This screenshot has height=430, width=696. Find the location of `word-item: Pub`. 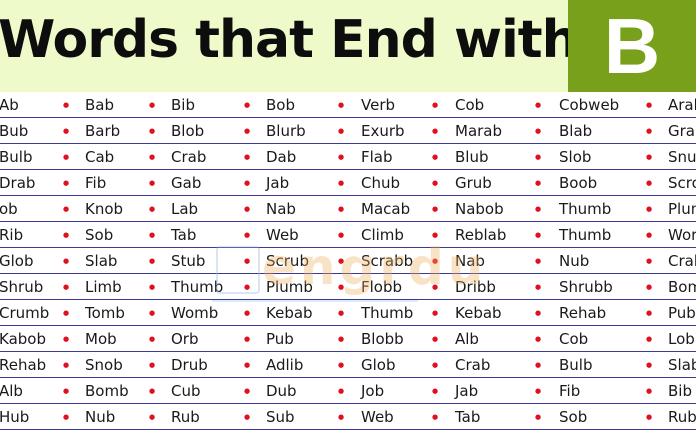

word-item: Pub is located at coordinates (280, 339).